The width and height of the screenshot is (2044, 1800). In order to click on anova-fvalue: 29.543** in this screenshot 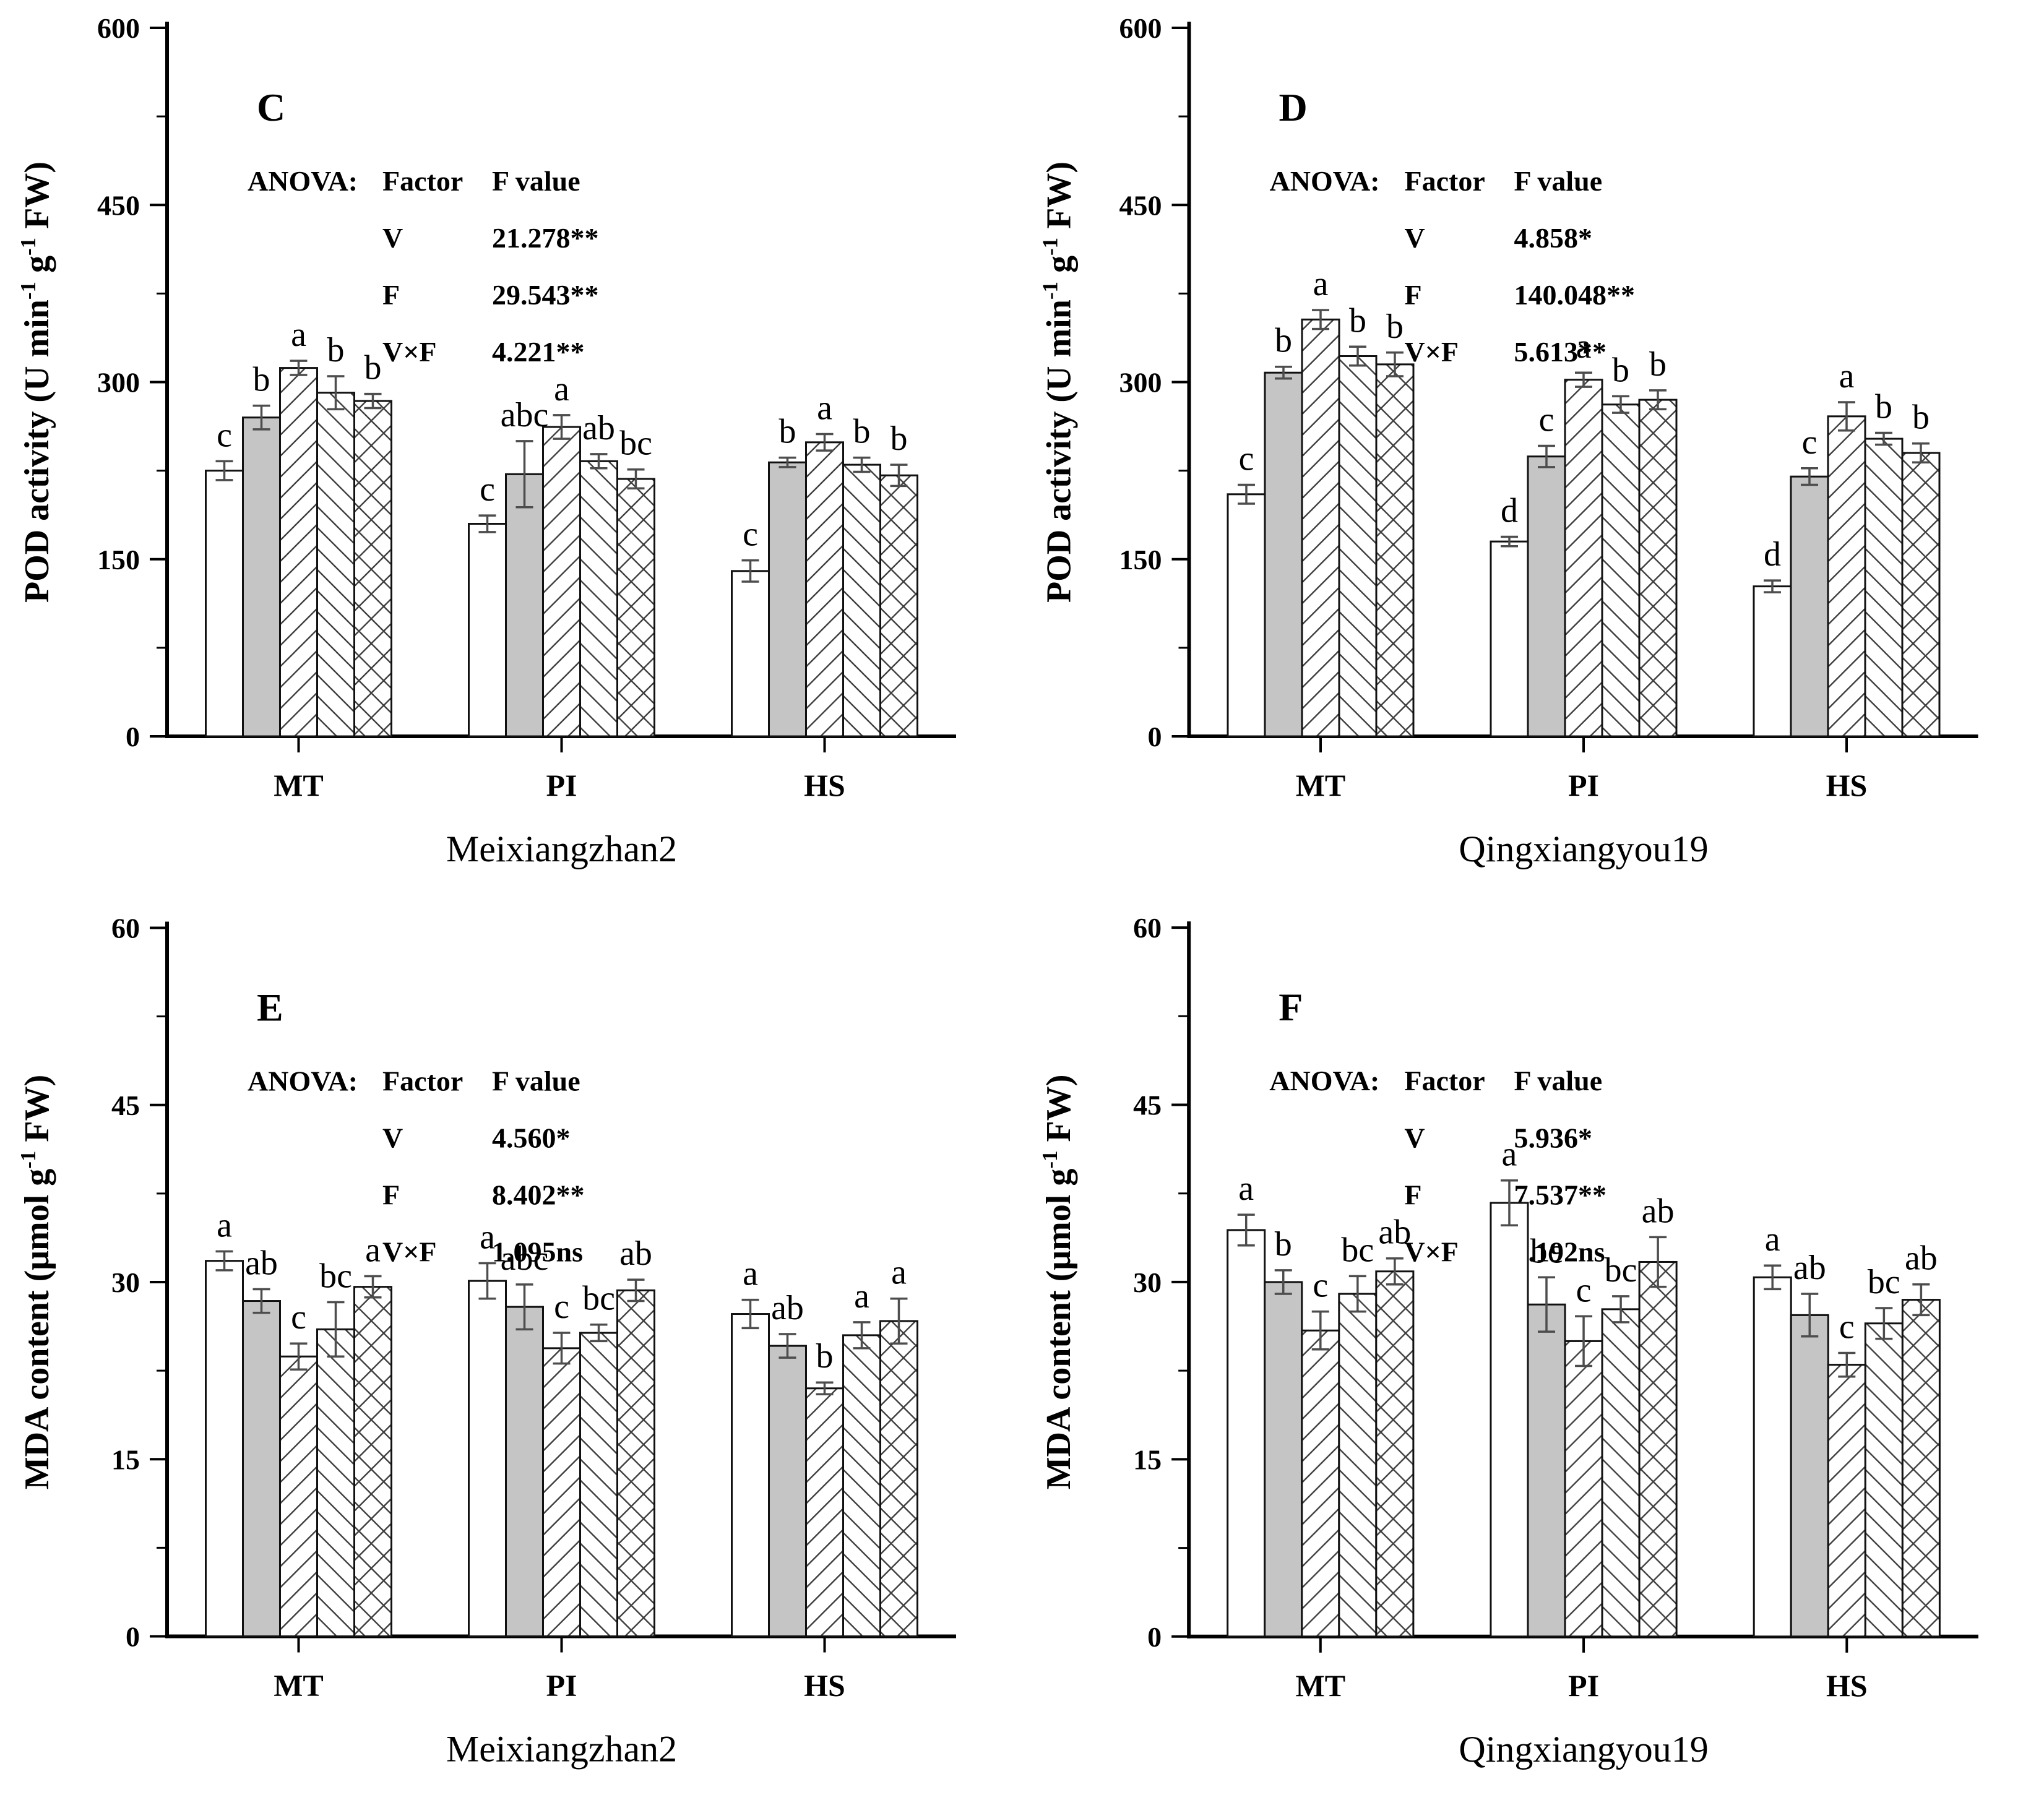, I will do `click(545, 295)`.